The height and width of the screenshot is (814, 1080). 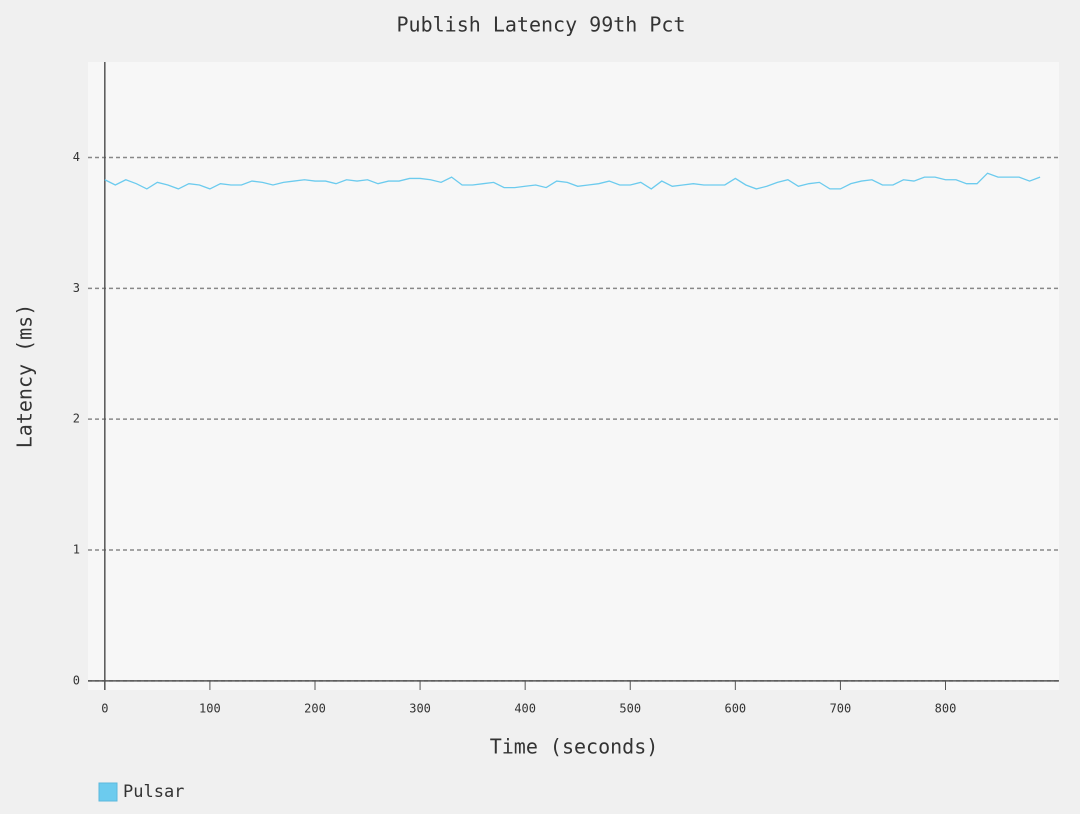 I want to click on x-tick-label: 400, so click(x=525, y=709).